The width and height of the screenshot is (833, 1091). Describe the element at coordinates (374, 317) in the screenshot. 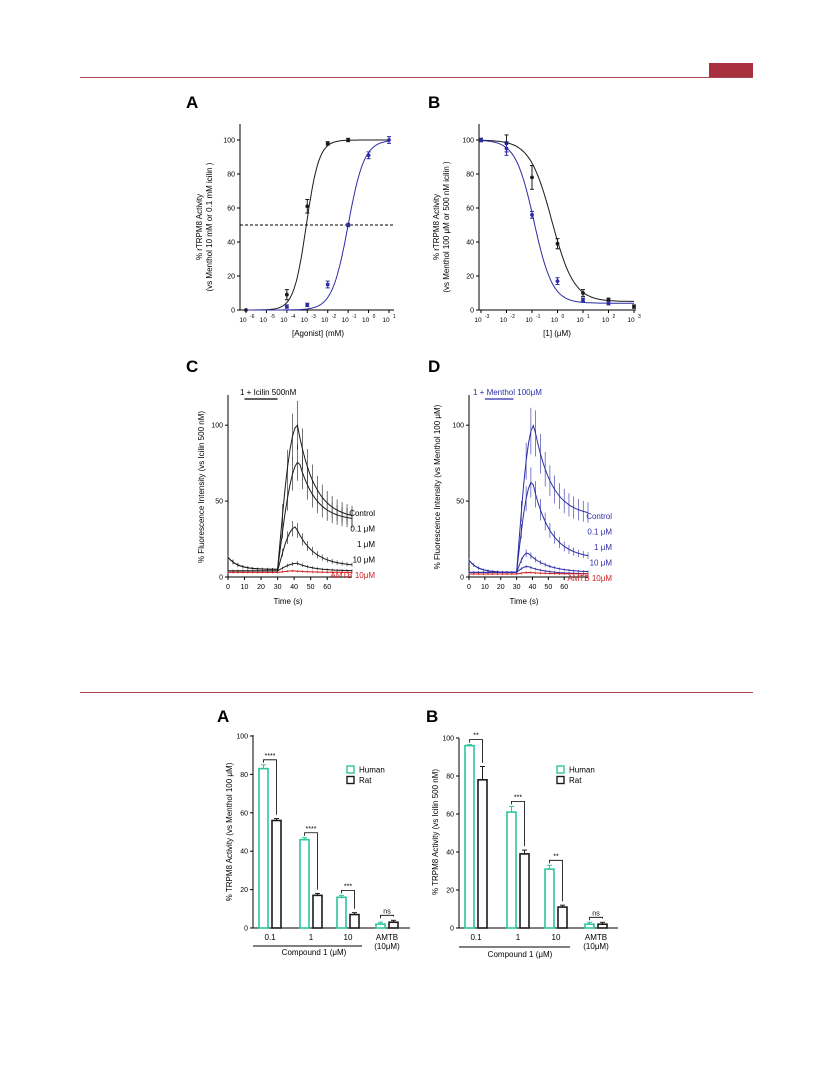

I see `x-tick-exponent: 0` at that location.